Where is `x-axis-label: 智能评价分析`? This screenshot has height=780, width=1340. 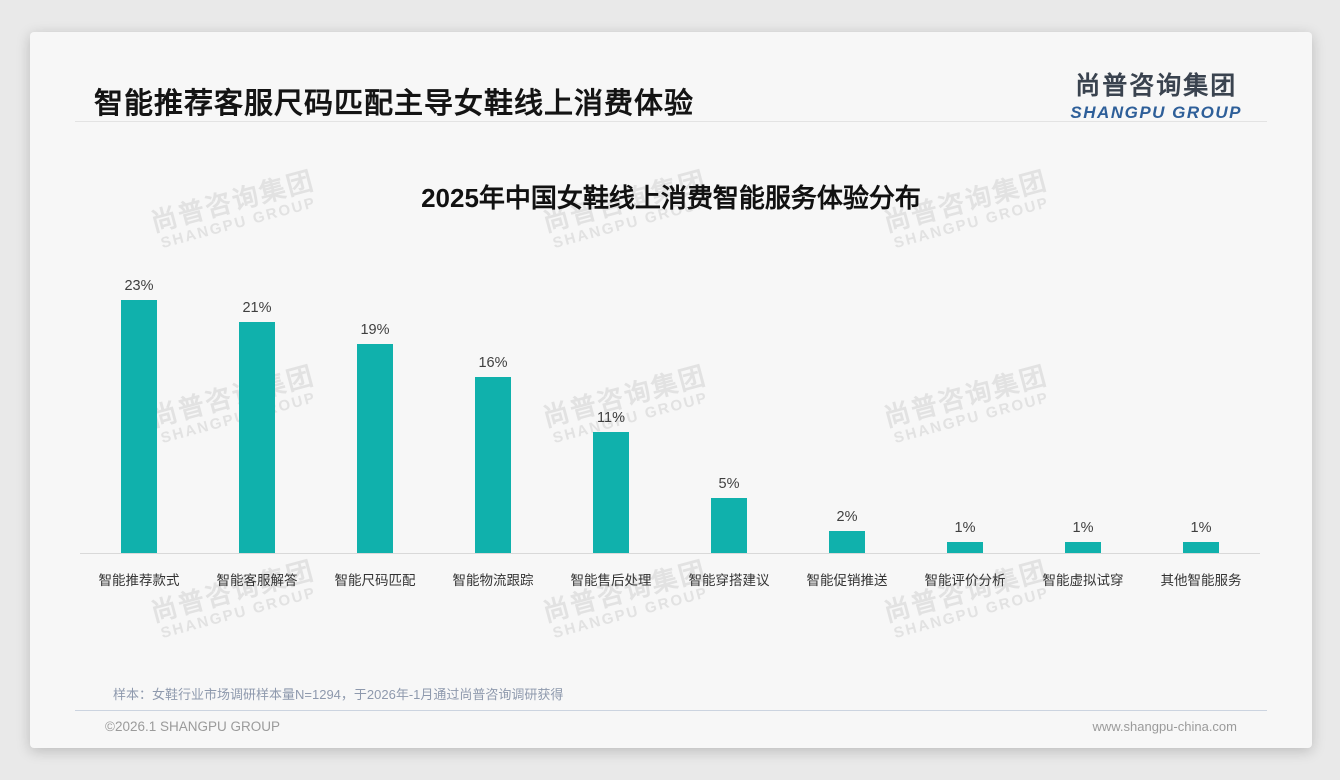
x-axis-label: 智能评价分析 is located at coordinates (965, 580).